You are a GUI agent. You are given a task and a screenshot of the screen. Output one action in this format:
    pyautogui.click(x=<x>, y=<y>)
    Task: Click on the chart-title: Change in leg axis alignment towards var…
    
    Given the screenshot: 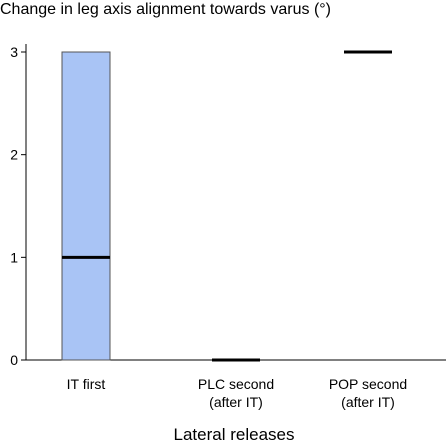 What is the action you would take?
    pyautogui.click(x=165, y=9)
    